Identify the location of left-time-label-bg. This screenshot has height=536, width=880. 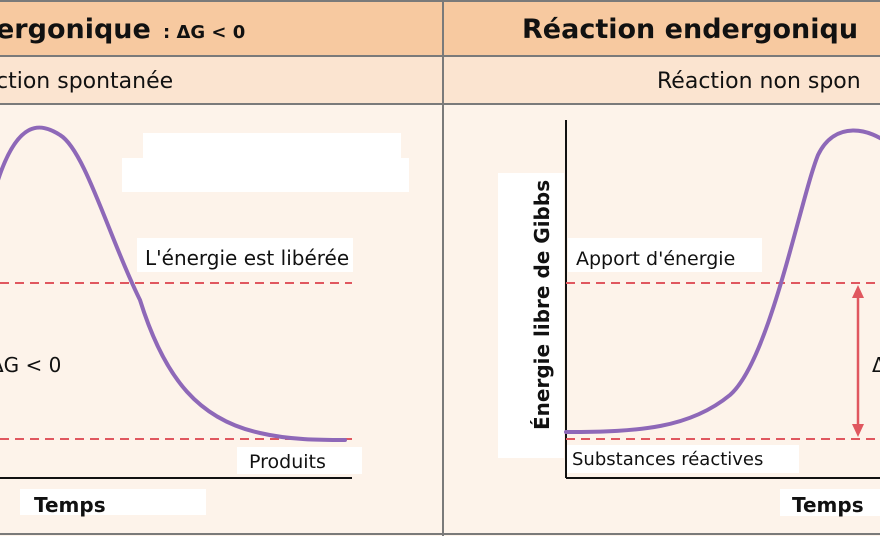
(113, 502).